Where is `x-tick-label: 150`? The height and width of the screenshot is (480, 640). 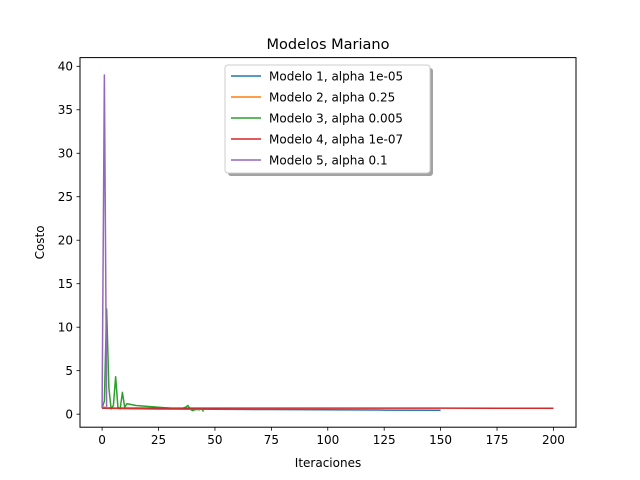 x-tick-label: 150 is located at coordinates (440, 440).